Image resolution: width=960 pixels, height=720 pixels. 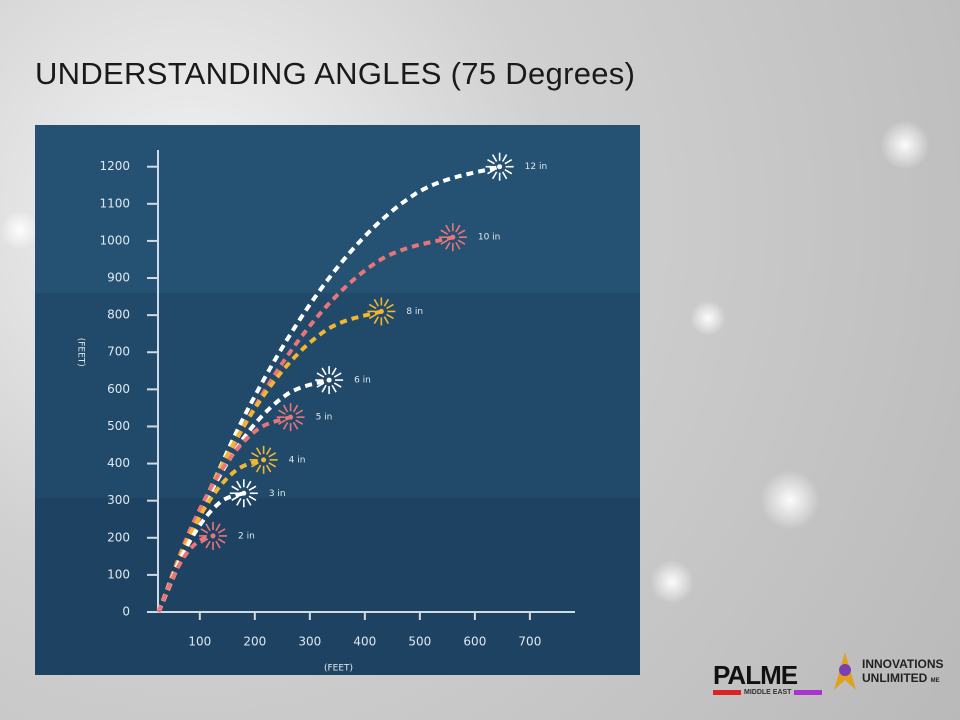 What do you see at coordinates (414, 312) in the screenshot?
I see `legend-label: 8 in` at bounding box center [414, 312].